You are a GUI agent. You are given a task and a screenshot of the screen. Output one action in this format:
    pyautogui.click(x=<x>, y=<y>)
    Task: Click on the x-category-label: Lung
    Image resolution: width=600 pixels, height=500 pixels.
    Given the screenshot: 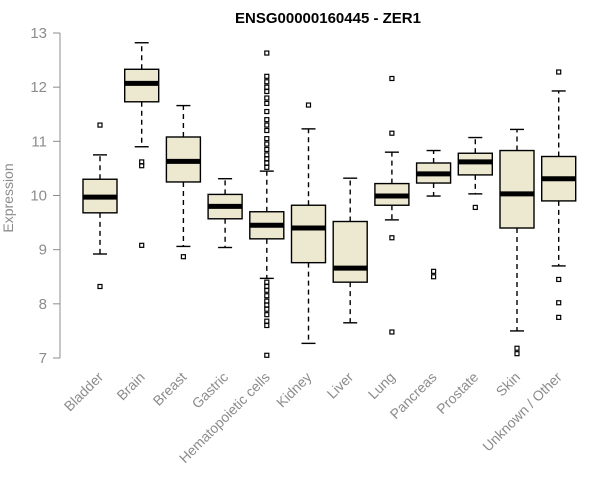 What is the action you would take?
    pyautogui.click(x=381, y=385)
    